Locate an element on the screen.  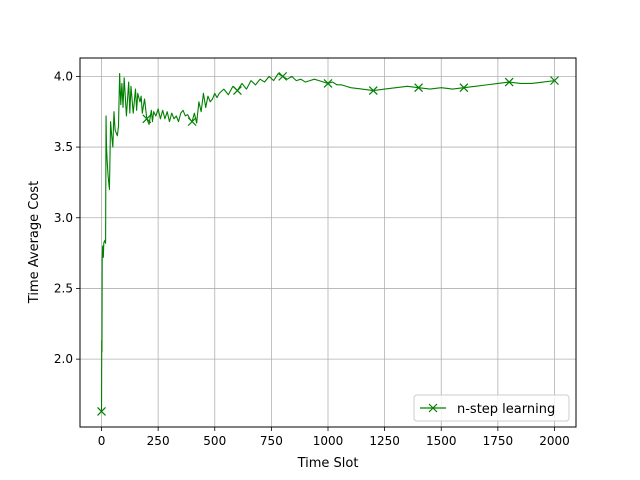
legend-box is located at coordinates (491, 408).